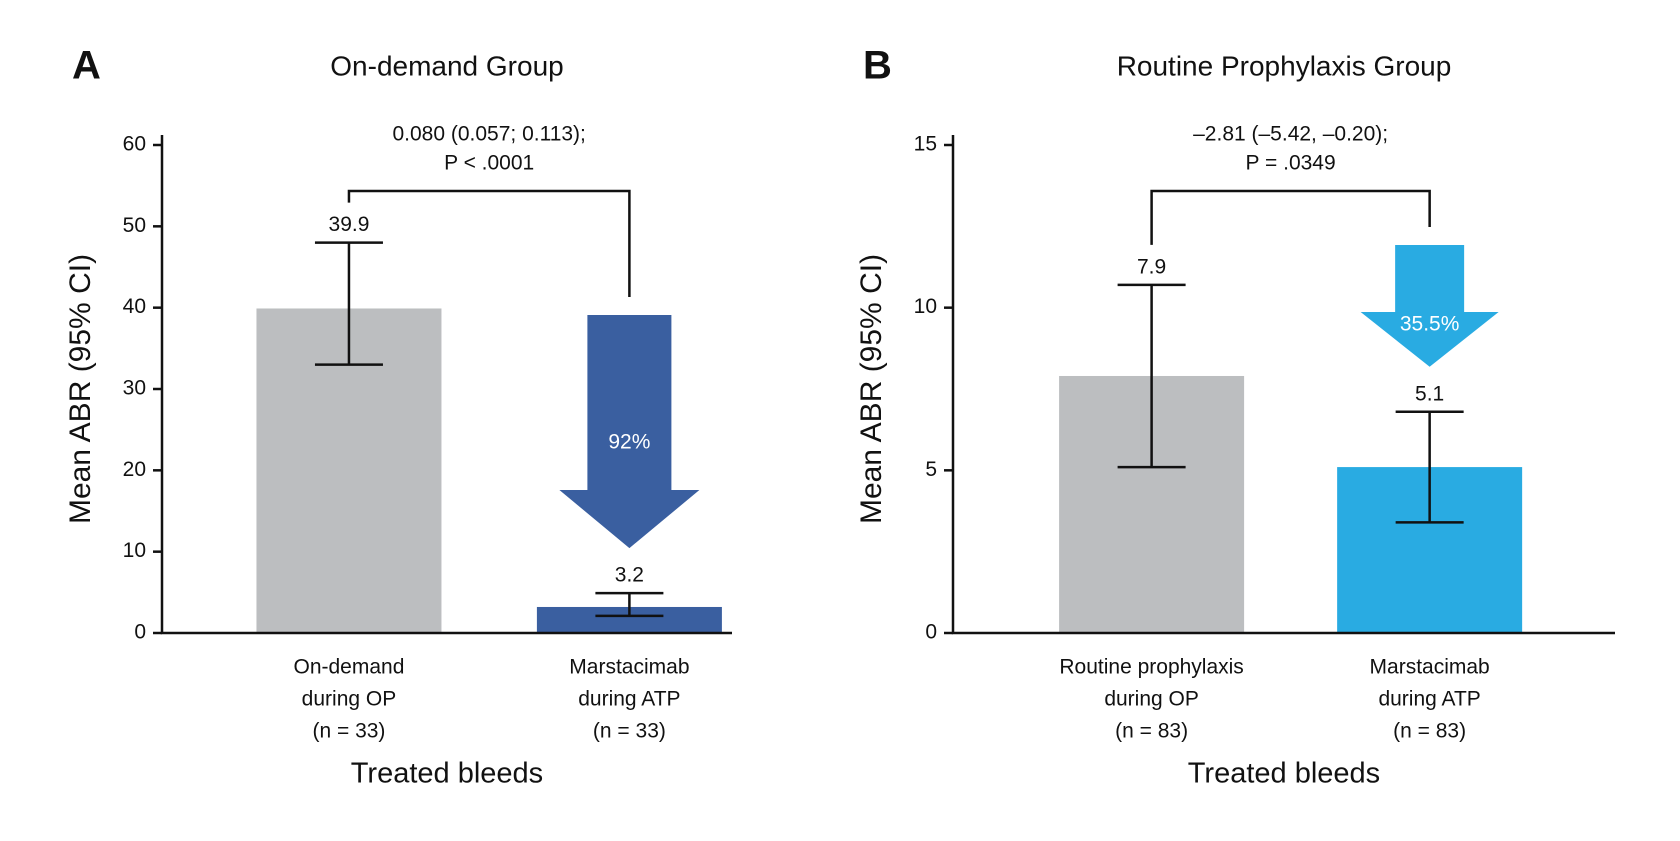 Image resolution: width=1680 pixels, height=841 pixels. I want to click on annotation: P = .0349, so click(1291, 163).